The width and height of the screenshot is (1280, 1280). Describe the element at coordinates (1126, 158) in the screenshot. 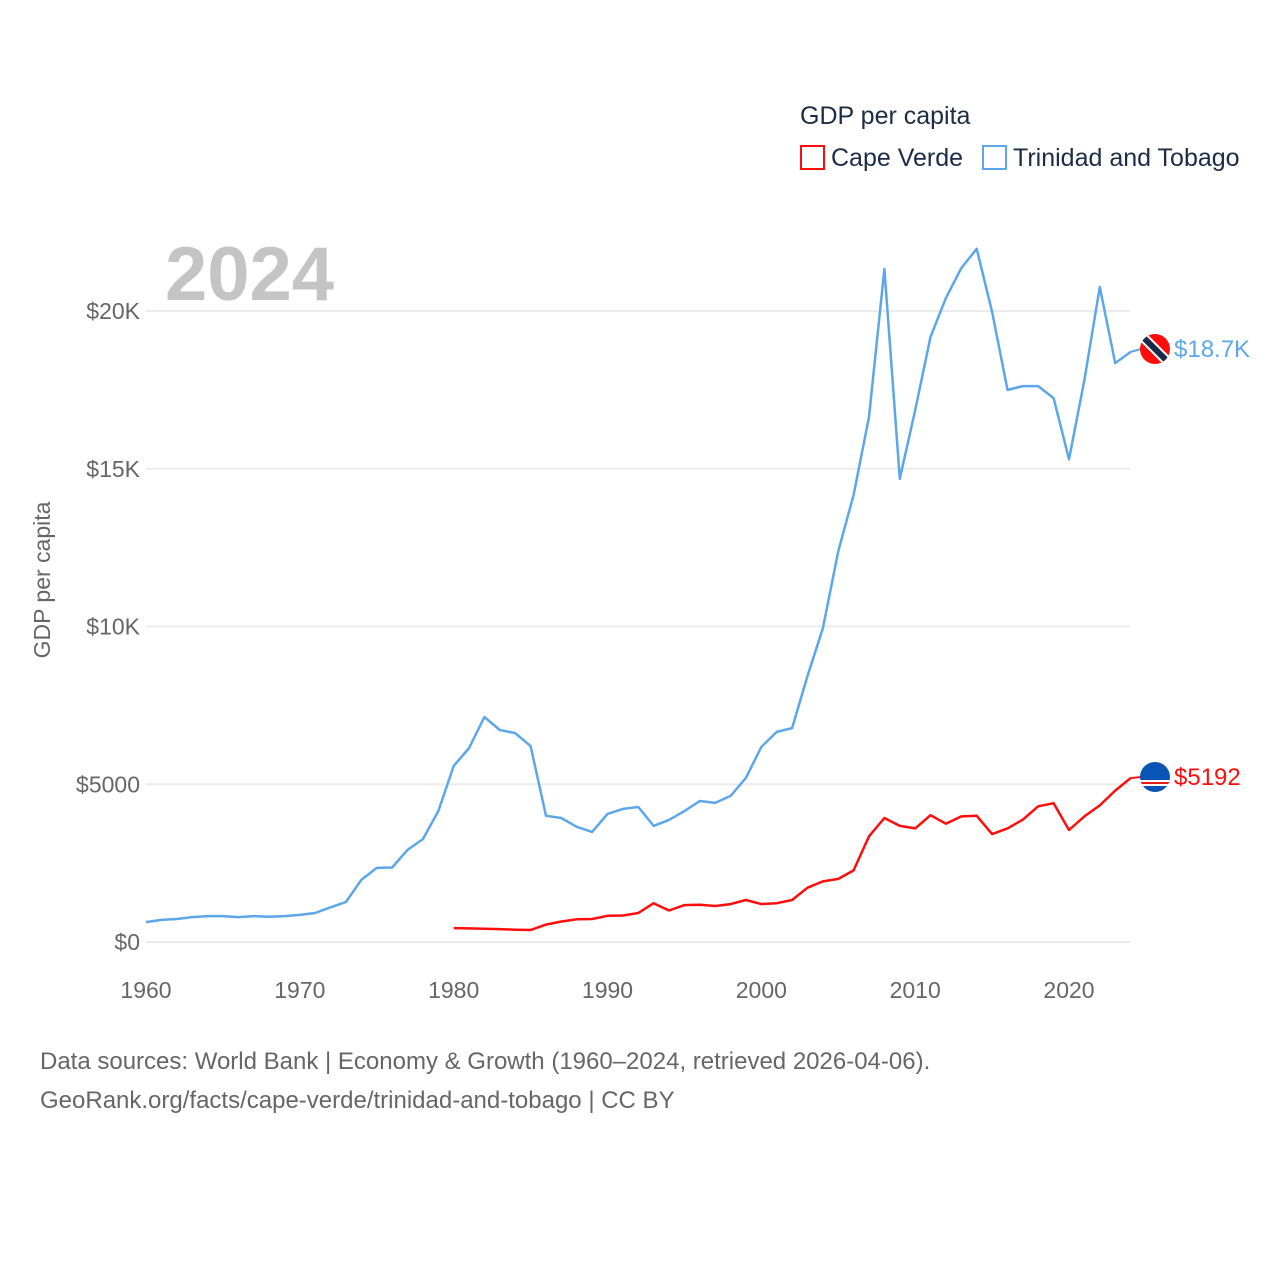

I see `legend-label-trinidad: Trinidad and Tobago` at that location.